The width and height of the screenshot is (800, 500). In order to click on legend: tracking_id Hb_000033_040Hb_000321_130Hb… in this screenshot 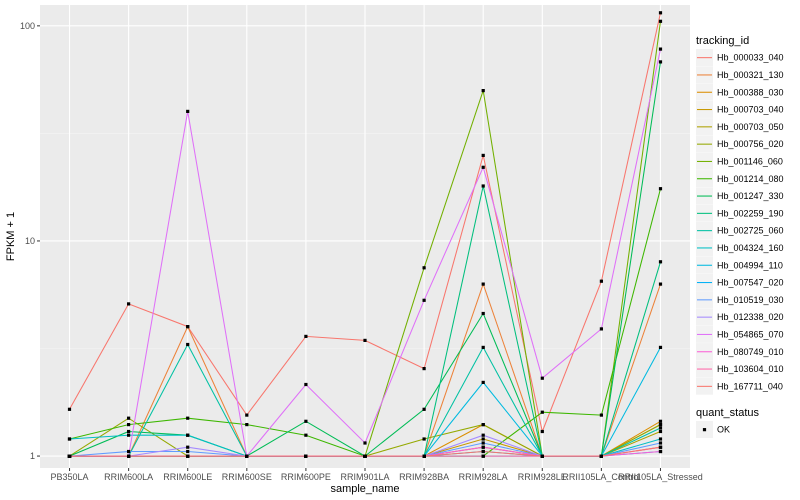, I will do `click(740, 236)`.